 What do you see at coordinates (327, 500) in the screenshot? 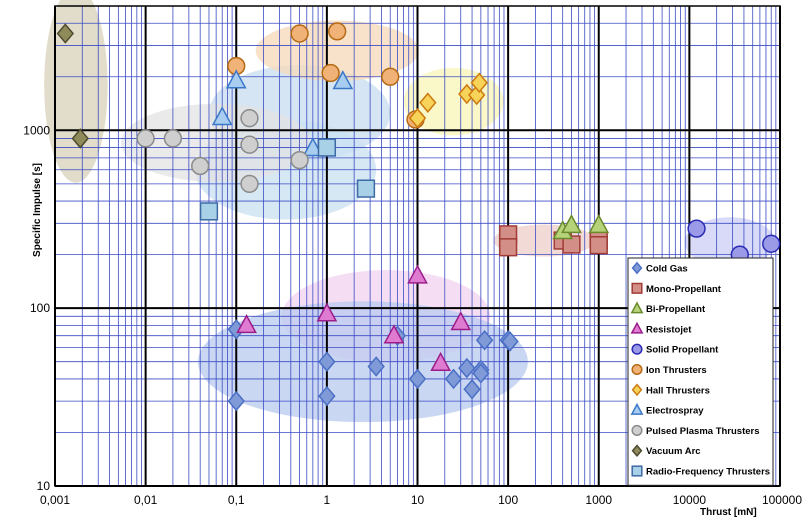
I see `x-tick-label: 1` at bounding box center [327, 500].